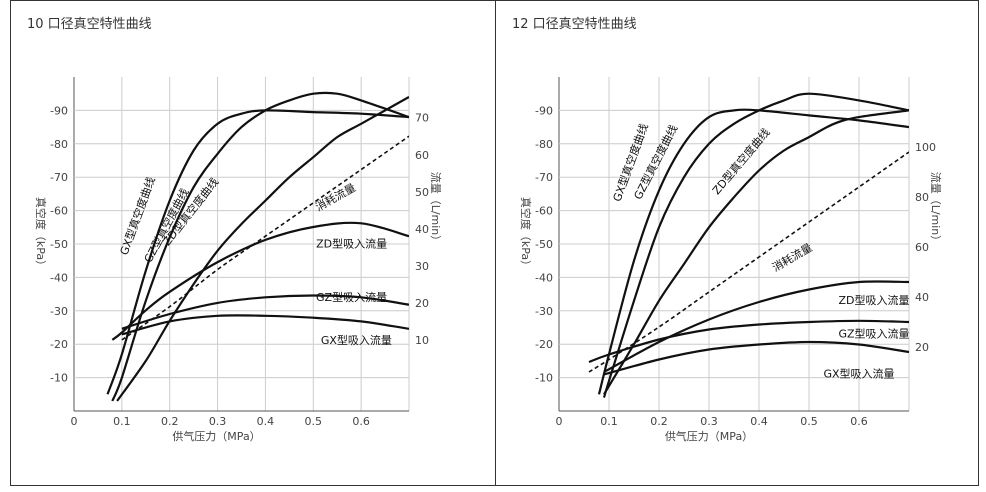  I want to click on chart-title: 10 口径真空特性曲线, so click(89, 24).